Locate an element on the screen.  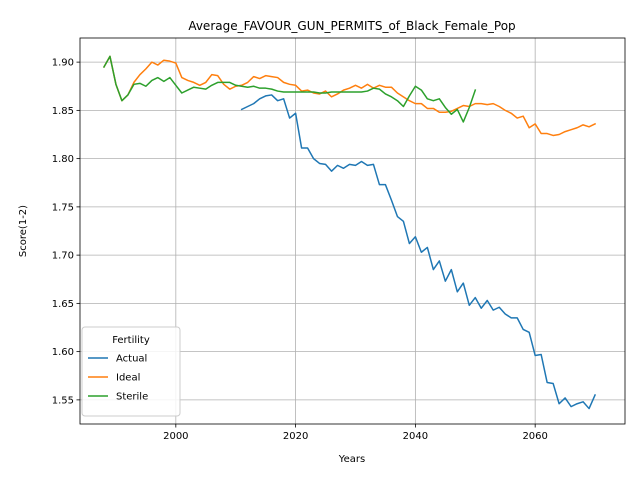
series-line-ideal is located at coordinates (349, 96).